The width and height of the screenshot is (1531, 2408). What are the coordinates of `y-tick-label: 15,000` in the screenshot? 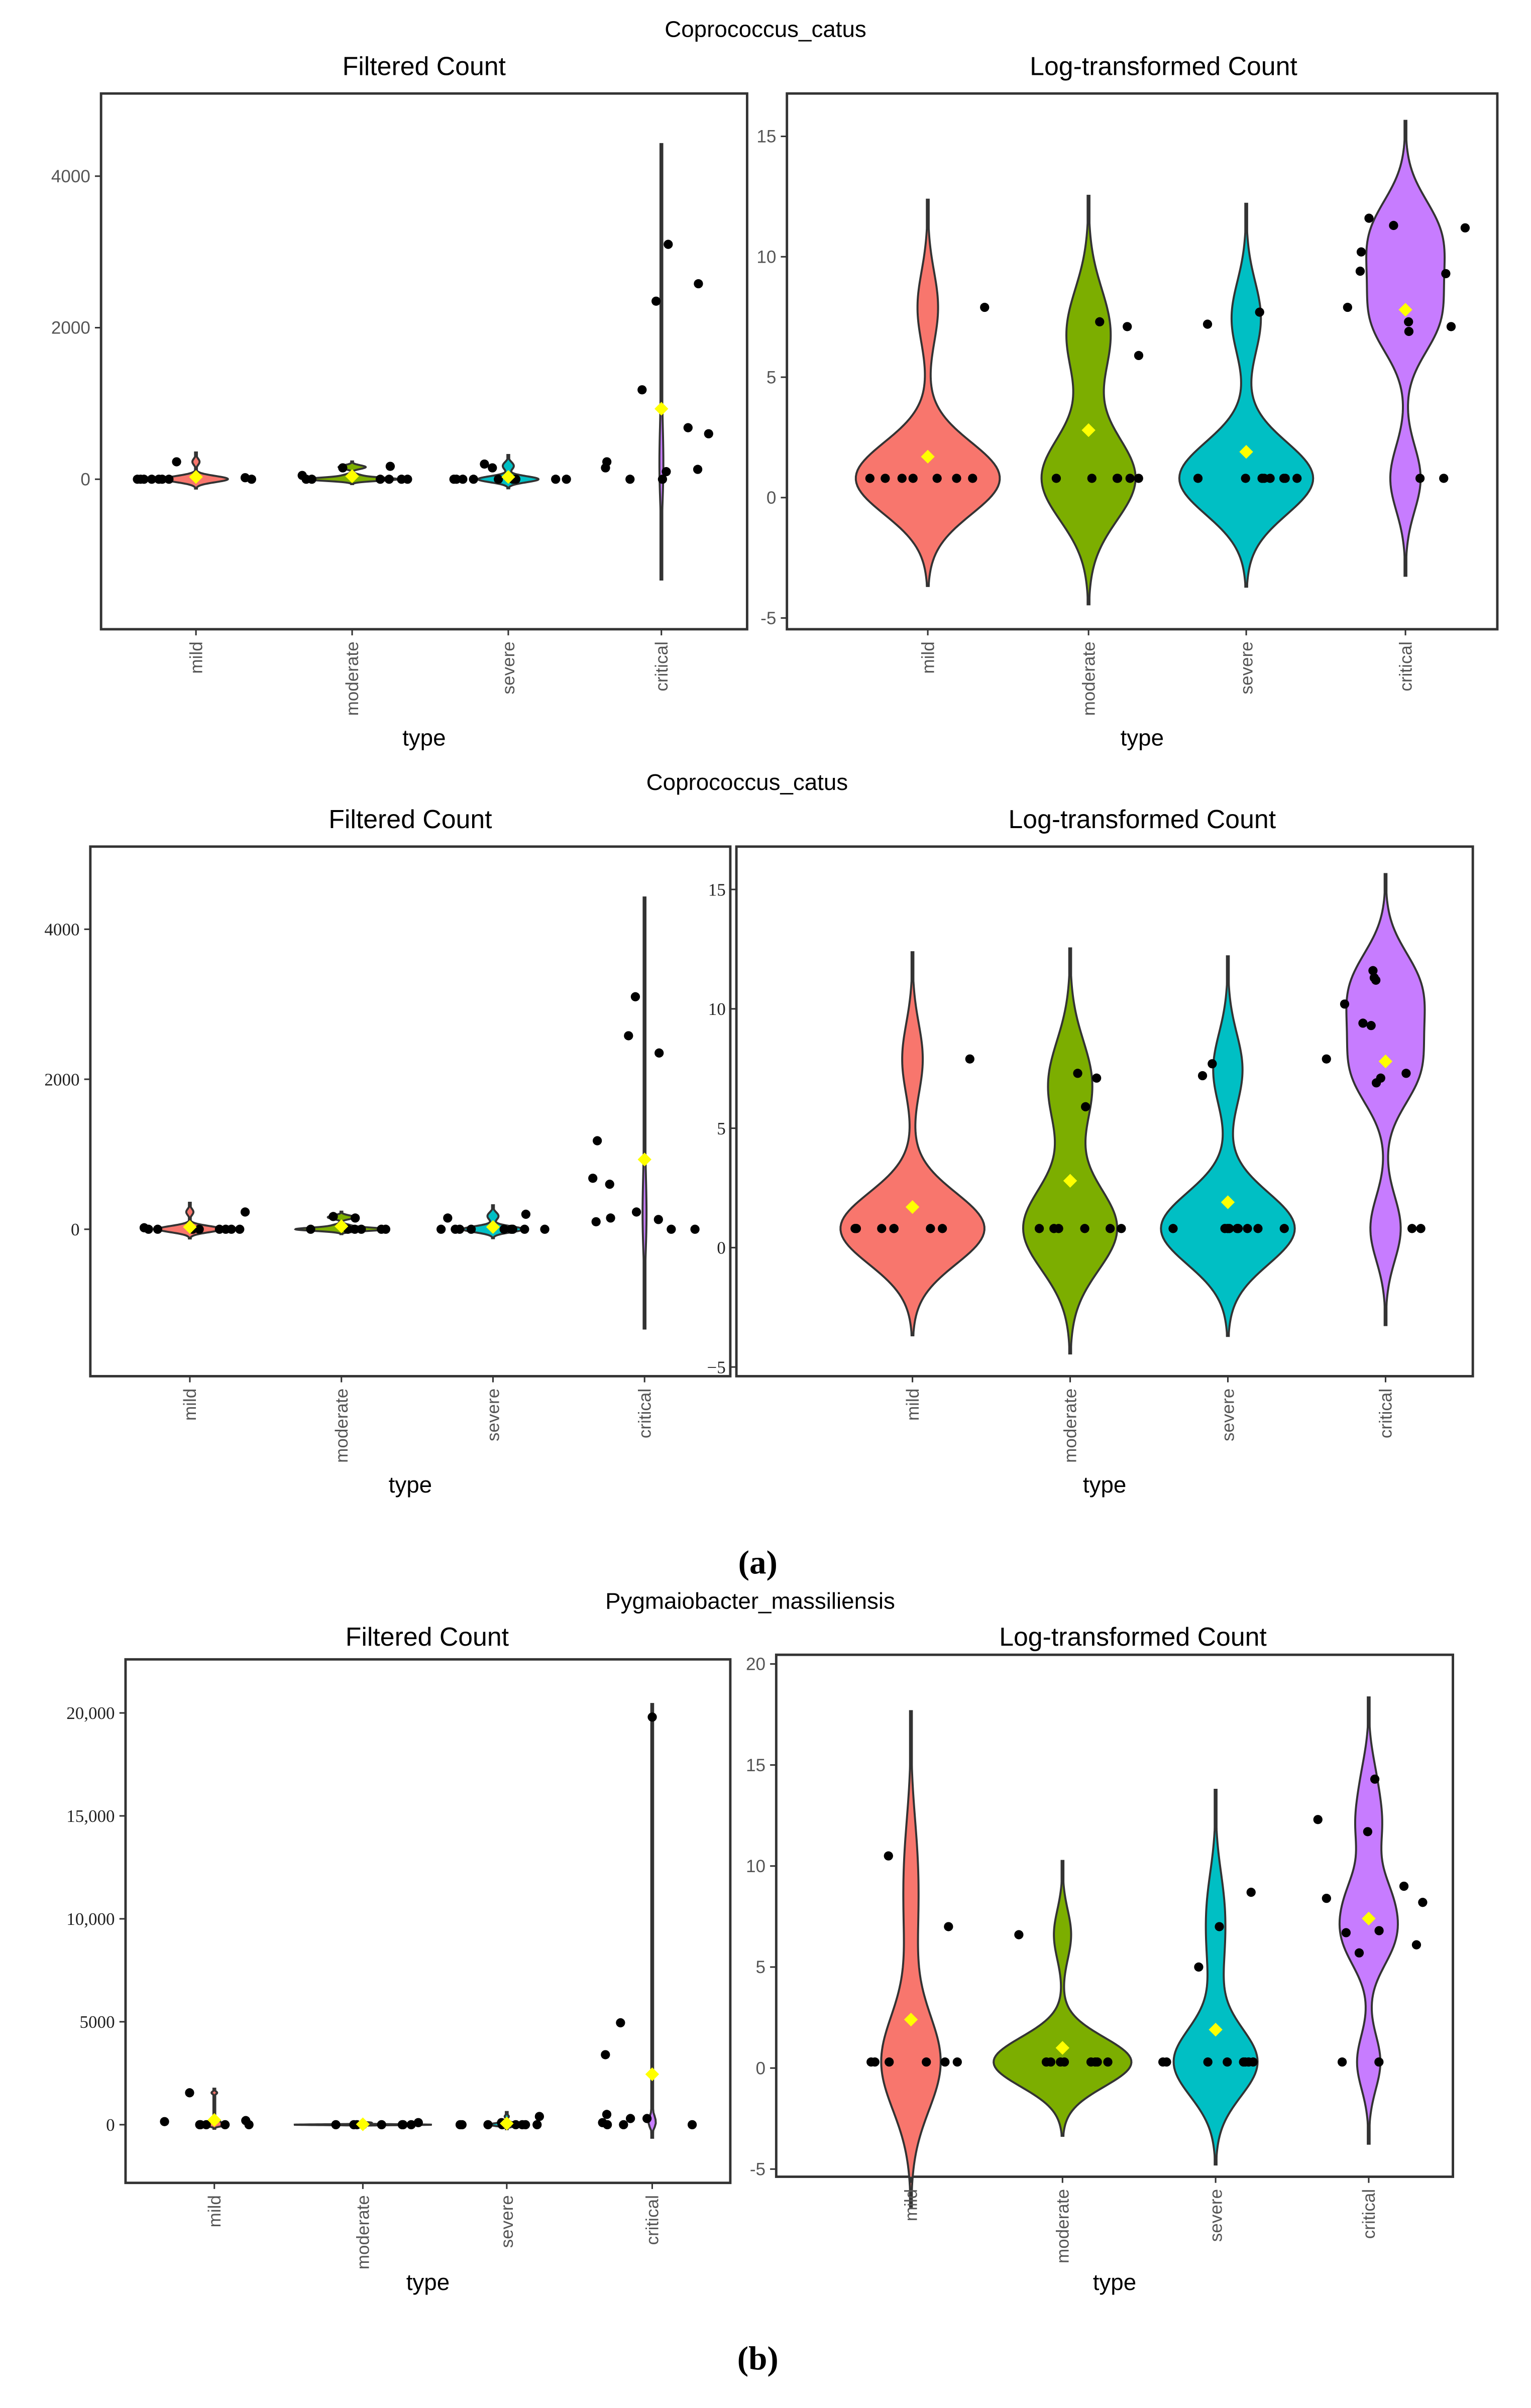 It's located at (91, 1816).